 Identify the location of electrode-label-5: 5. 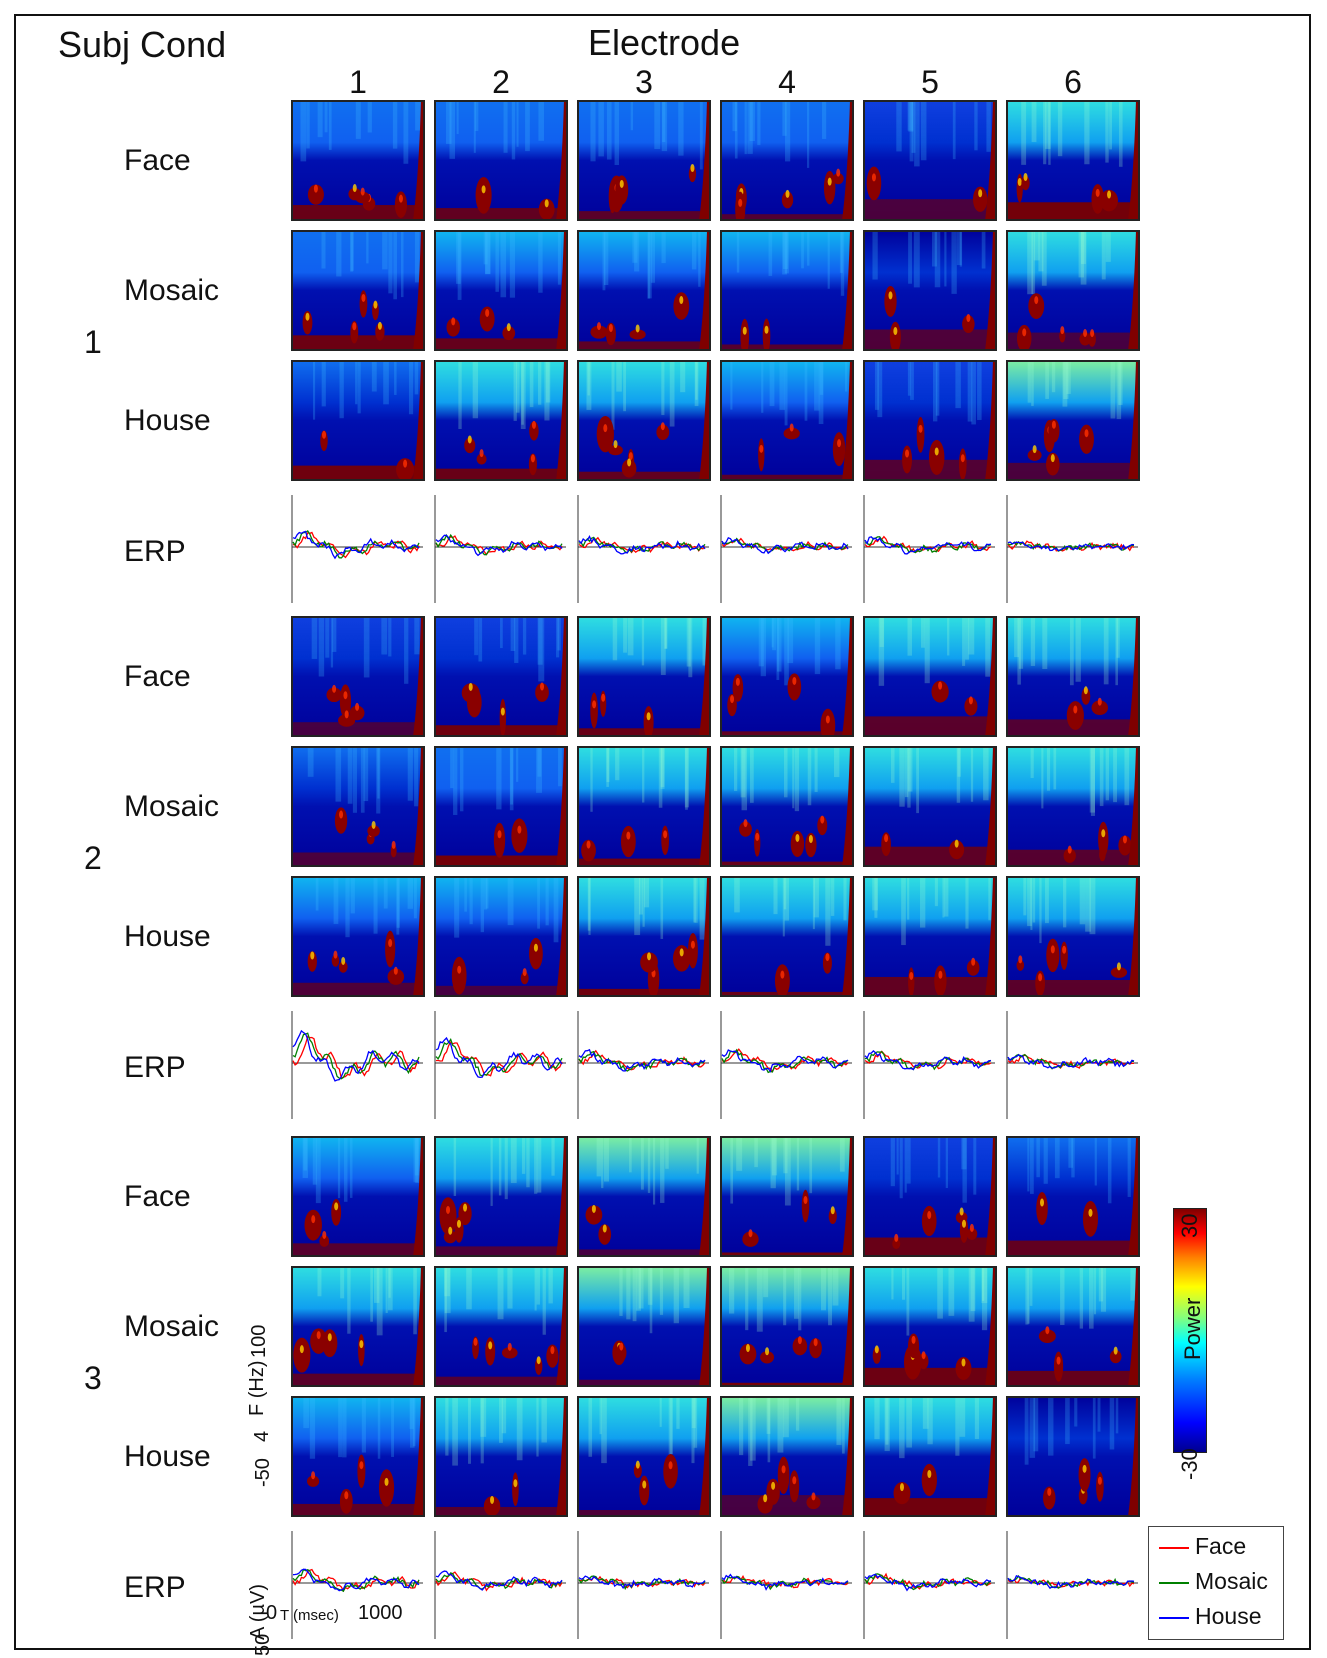
(930, 82).